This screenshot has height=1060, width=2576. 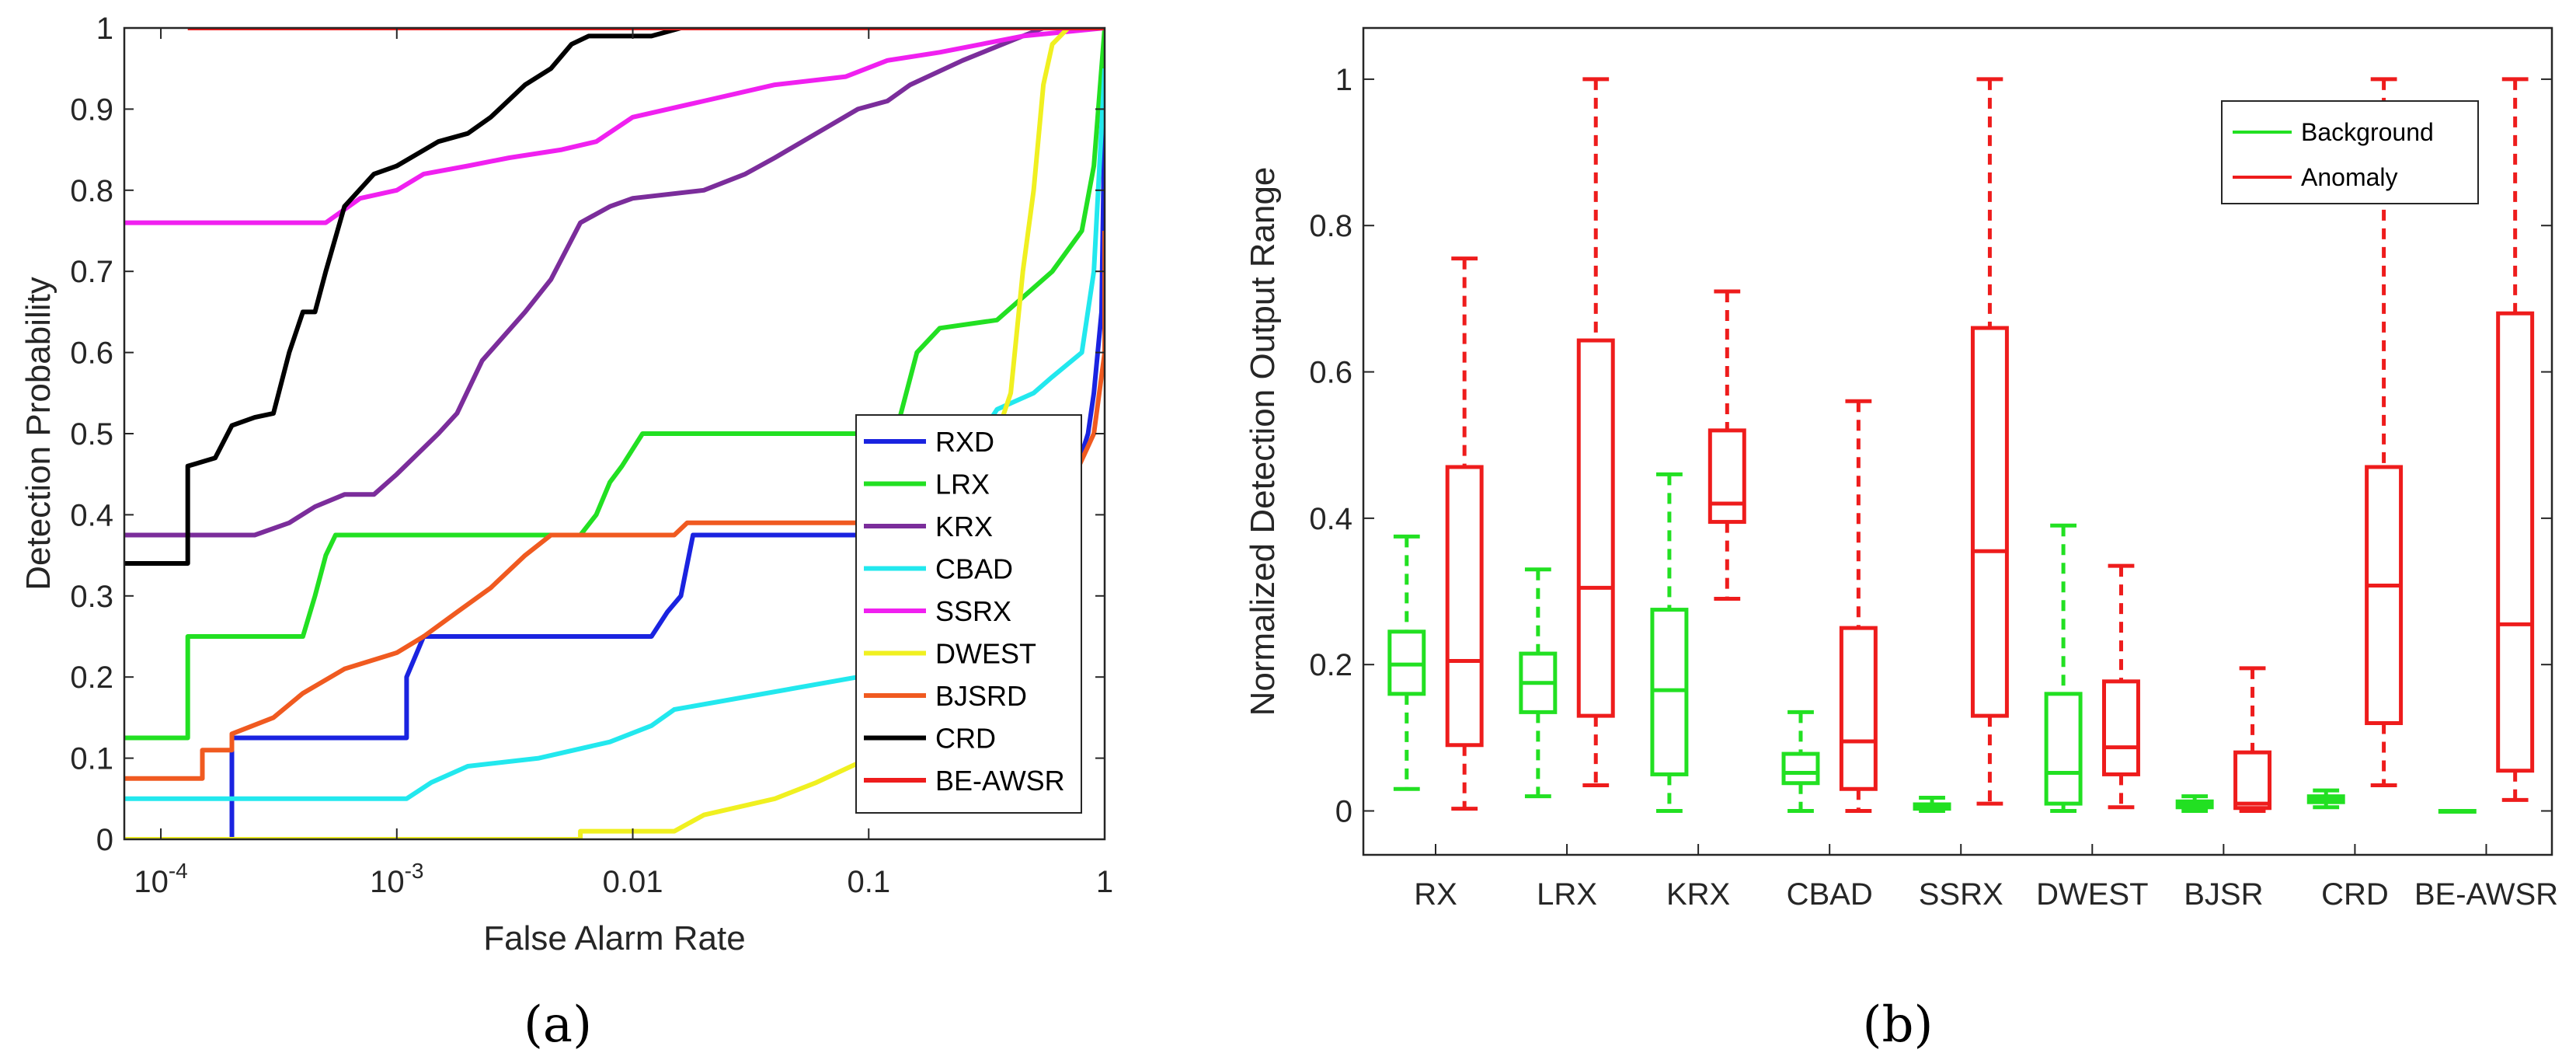 What do you see at coordinates (1343, 812) in the screenshot?
I see `panel-b-y-tick-label: 0` at bounding box center [1343, 812].